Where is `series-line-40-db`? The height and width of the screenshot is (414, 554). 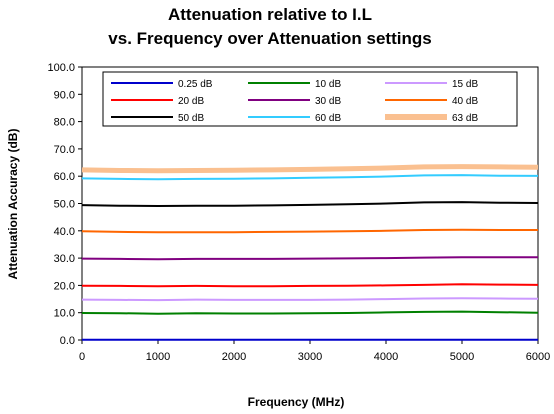
series-line-40-db is located at coordinates (309, 231).